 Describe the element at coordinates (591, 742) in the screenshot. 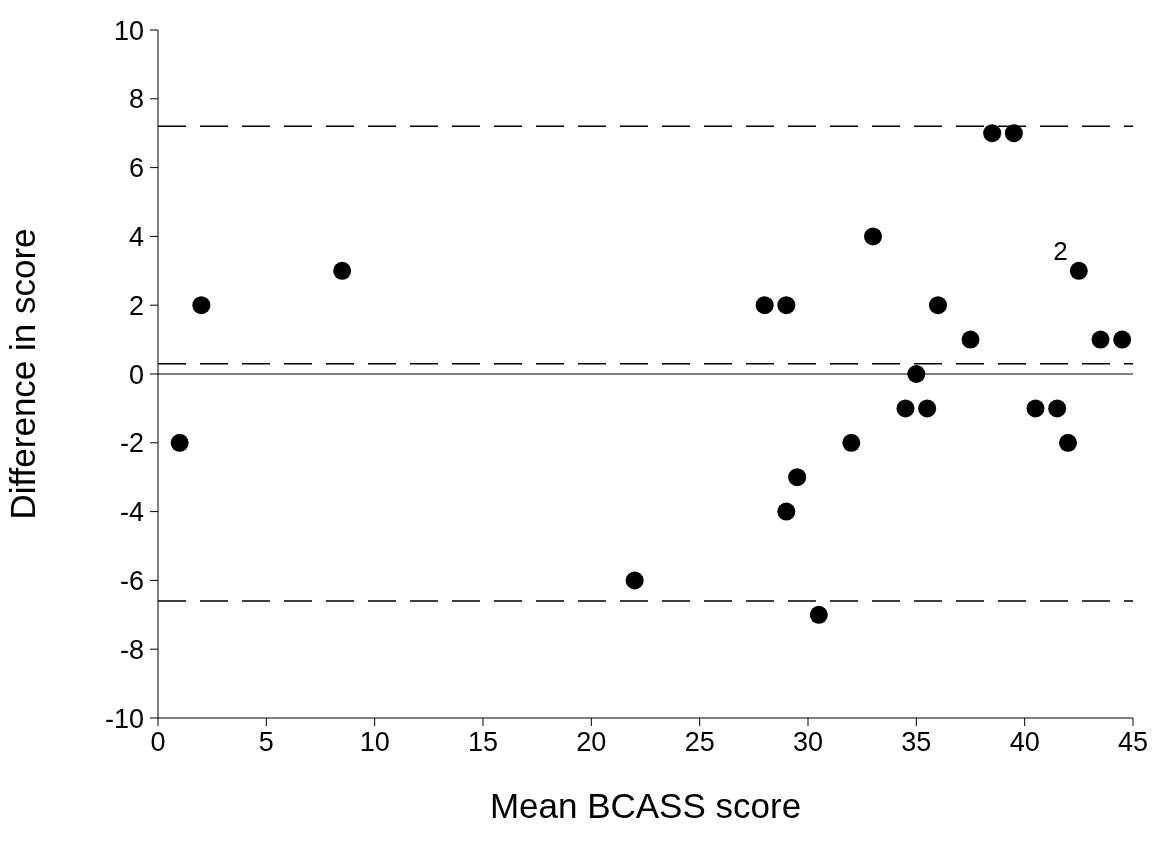

I see `x-tick-label: 20` at that location.